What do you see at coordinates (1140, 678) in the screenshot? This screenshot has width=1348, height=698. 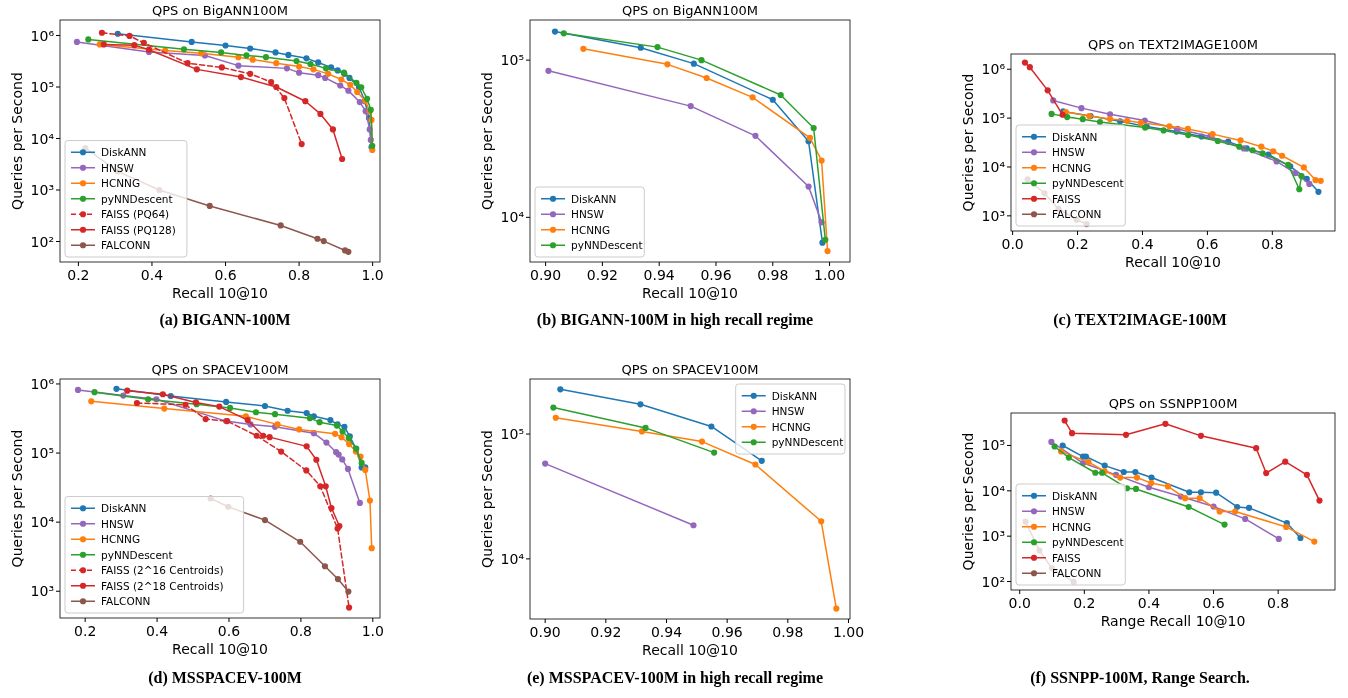 I see `text: (f) SSNPP-100M, Range Search.` at bounding box center [1140, 678].